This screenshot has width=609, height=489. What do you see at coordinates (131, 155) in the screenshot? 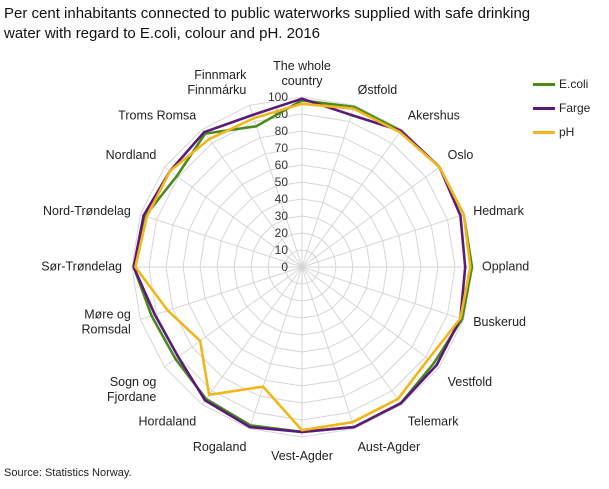
I see `category-label-17: Nordland` at bounding box center [131, 155].